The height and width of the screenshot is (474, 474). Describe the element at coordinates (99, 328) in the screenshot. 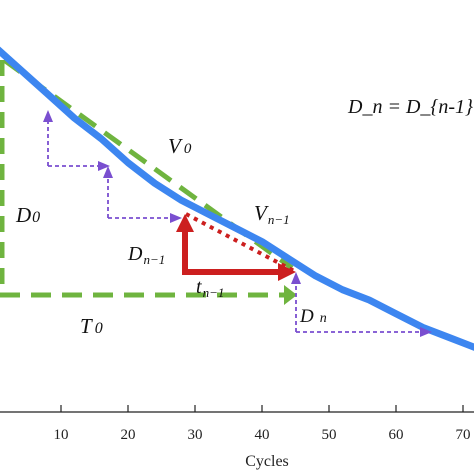

I see `t0-subscript: 0` at that location.